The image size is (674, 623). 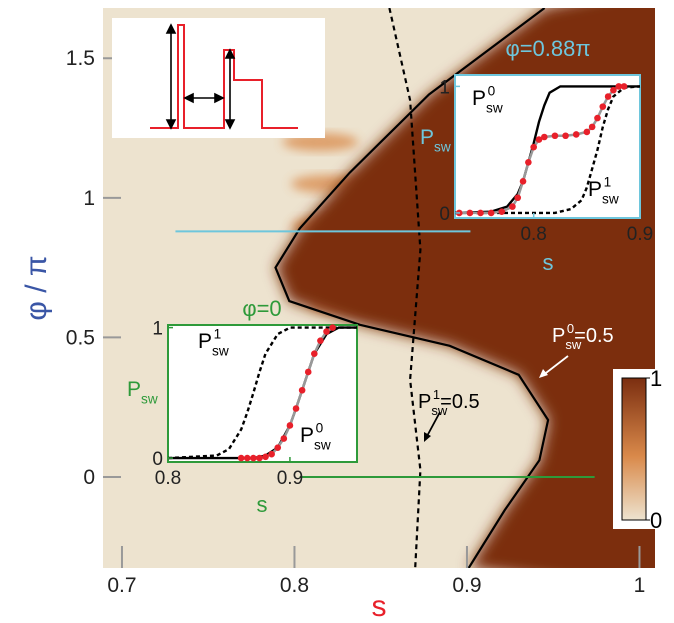 What do you see at coordinates (547, 48) in the screenshot?
I see `inset-title: φ=0.88π` at bounding box center [547, 48].